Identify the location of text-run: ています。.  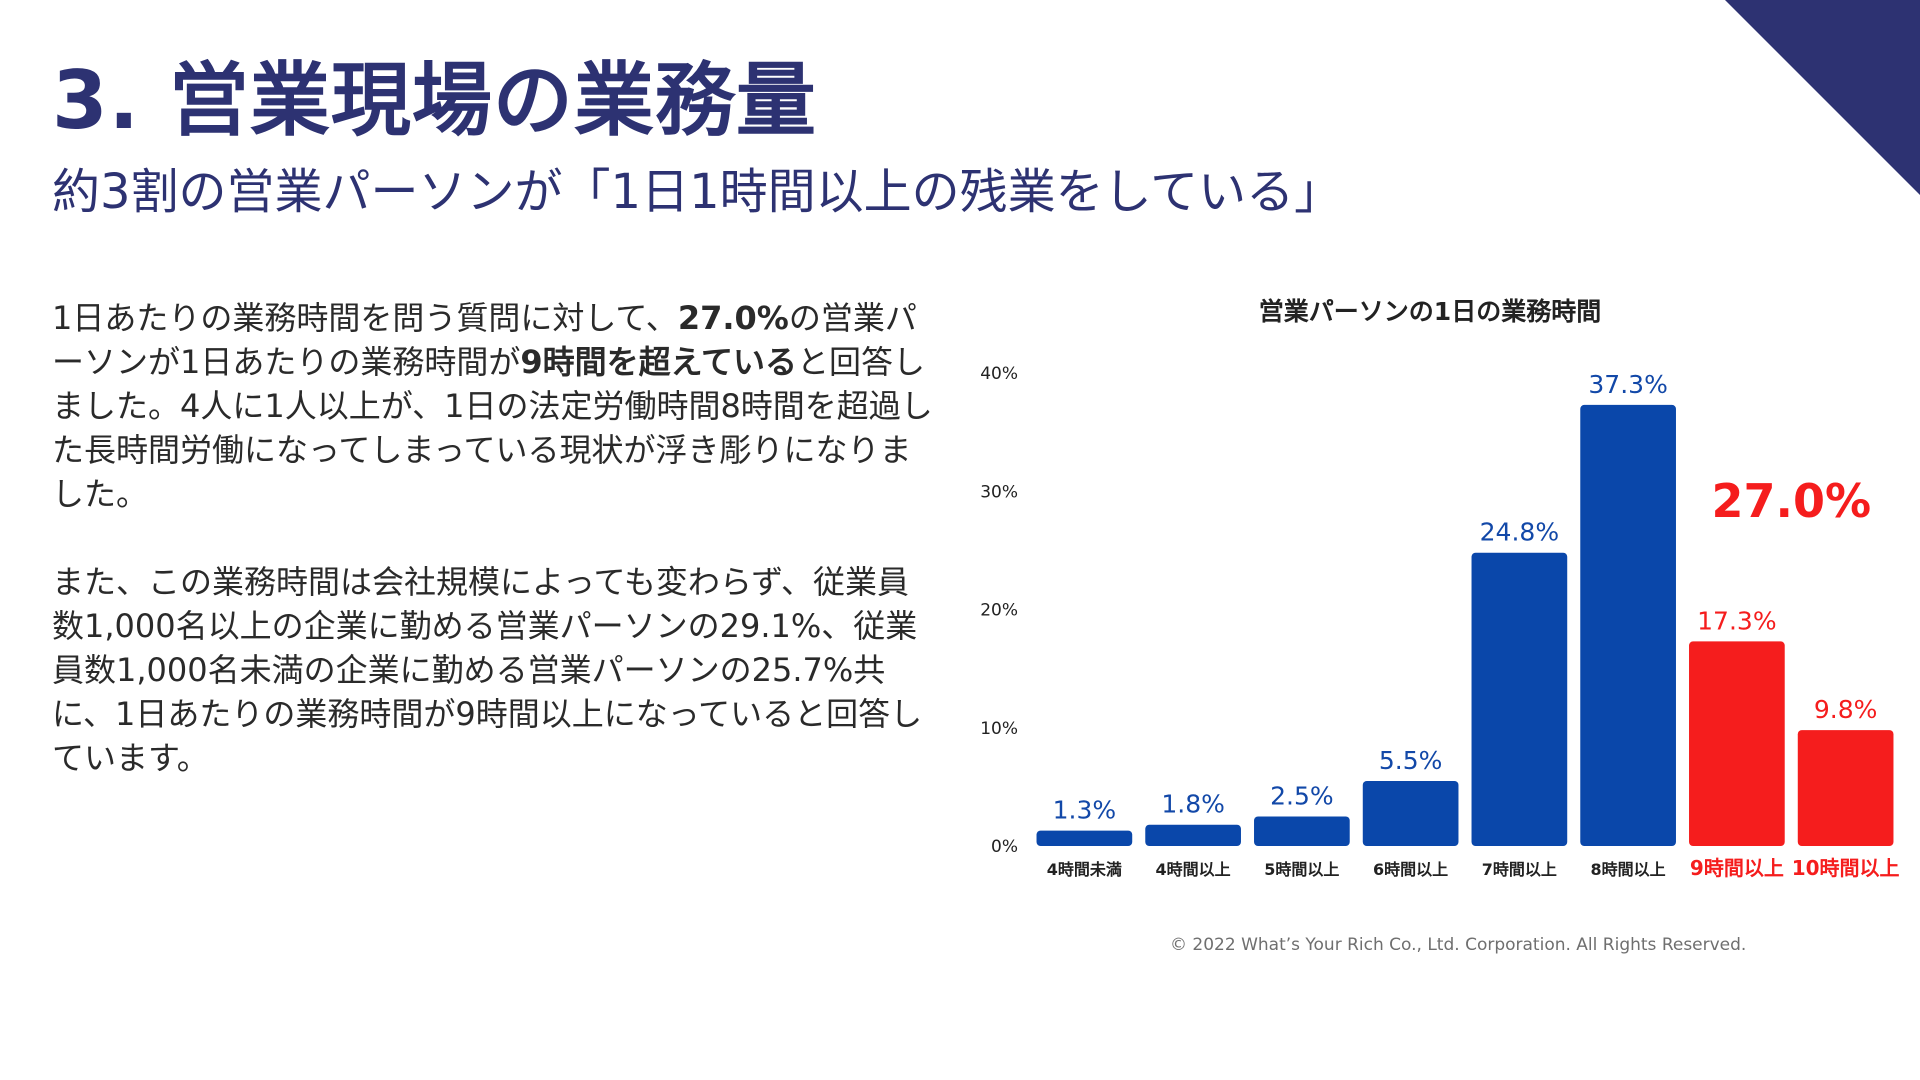
(130, 758).